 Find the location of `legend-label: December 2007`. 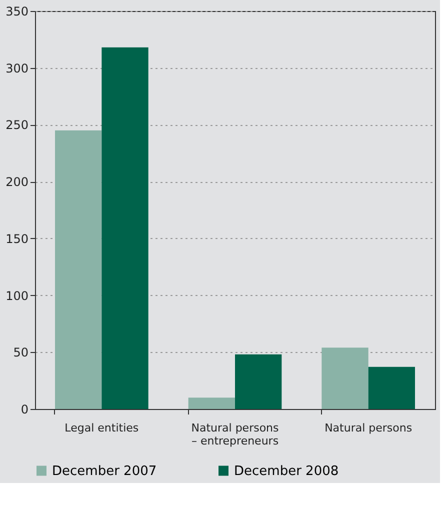

legend-label: December 2007 is located at coordinates (104, 471).